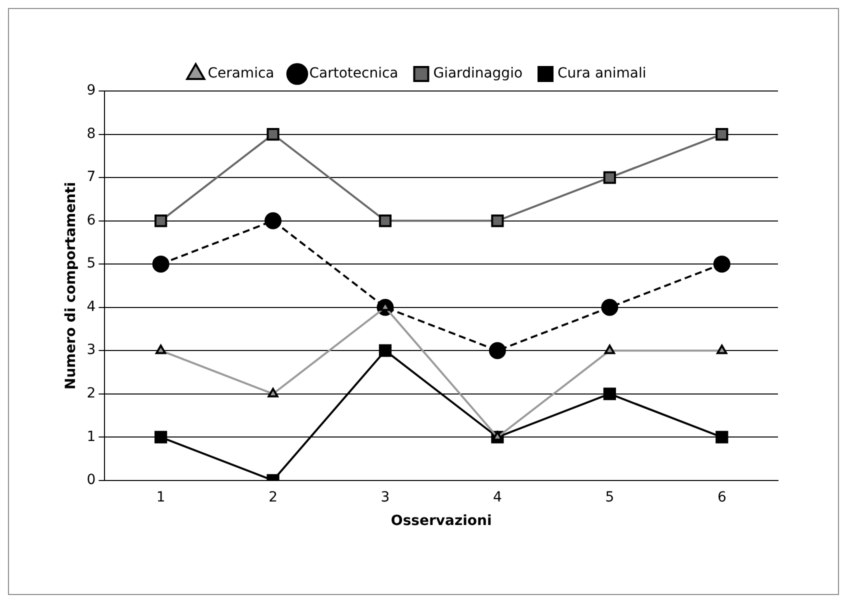  What do you see at coordinates (91, 177) in the screenshot?
I see `y-tick-label: 7` at bounding box center [91, 177].